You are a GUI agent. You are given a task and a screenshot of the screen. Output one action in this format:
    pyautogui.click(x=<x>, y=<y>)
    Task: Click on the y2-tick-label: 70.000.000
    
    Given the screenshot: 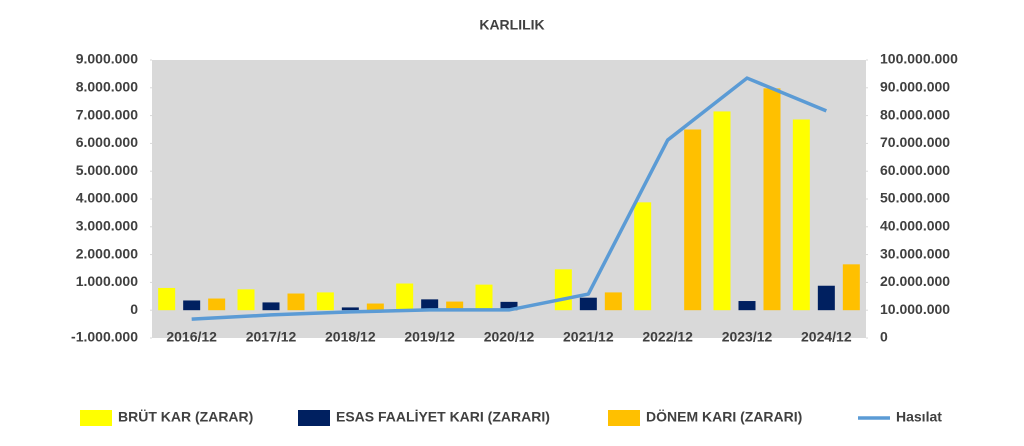 What is the action you would take?
    pyautogui.click(x=915, y=142)
    